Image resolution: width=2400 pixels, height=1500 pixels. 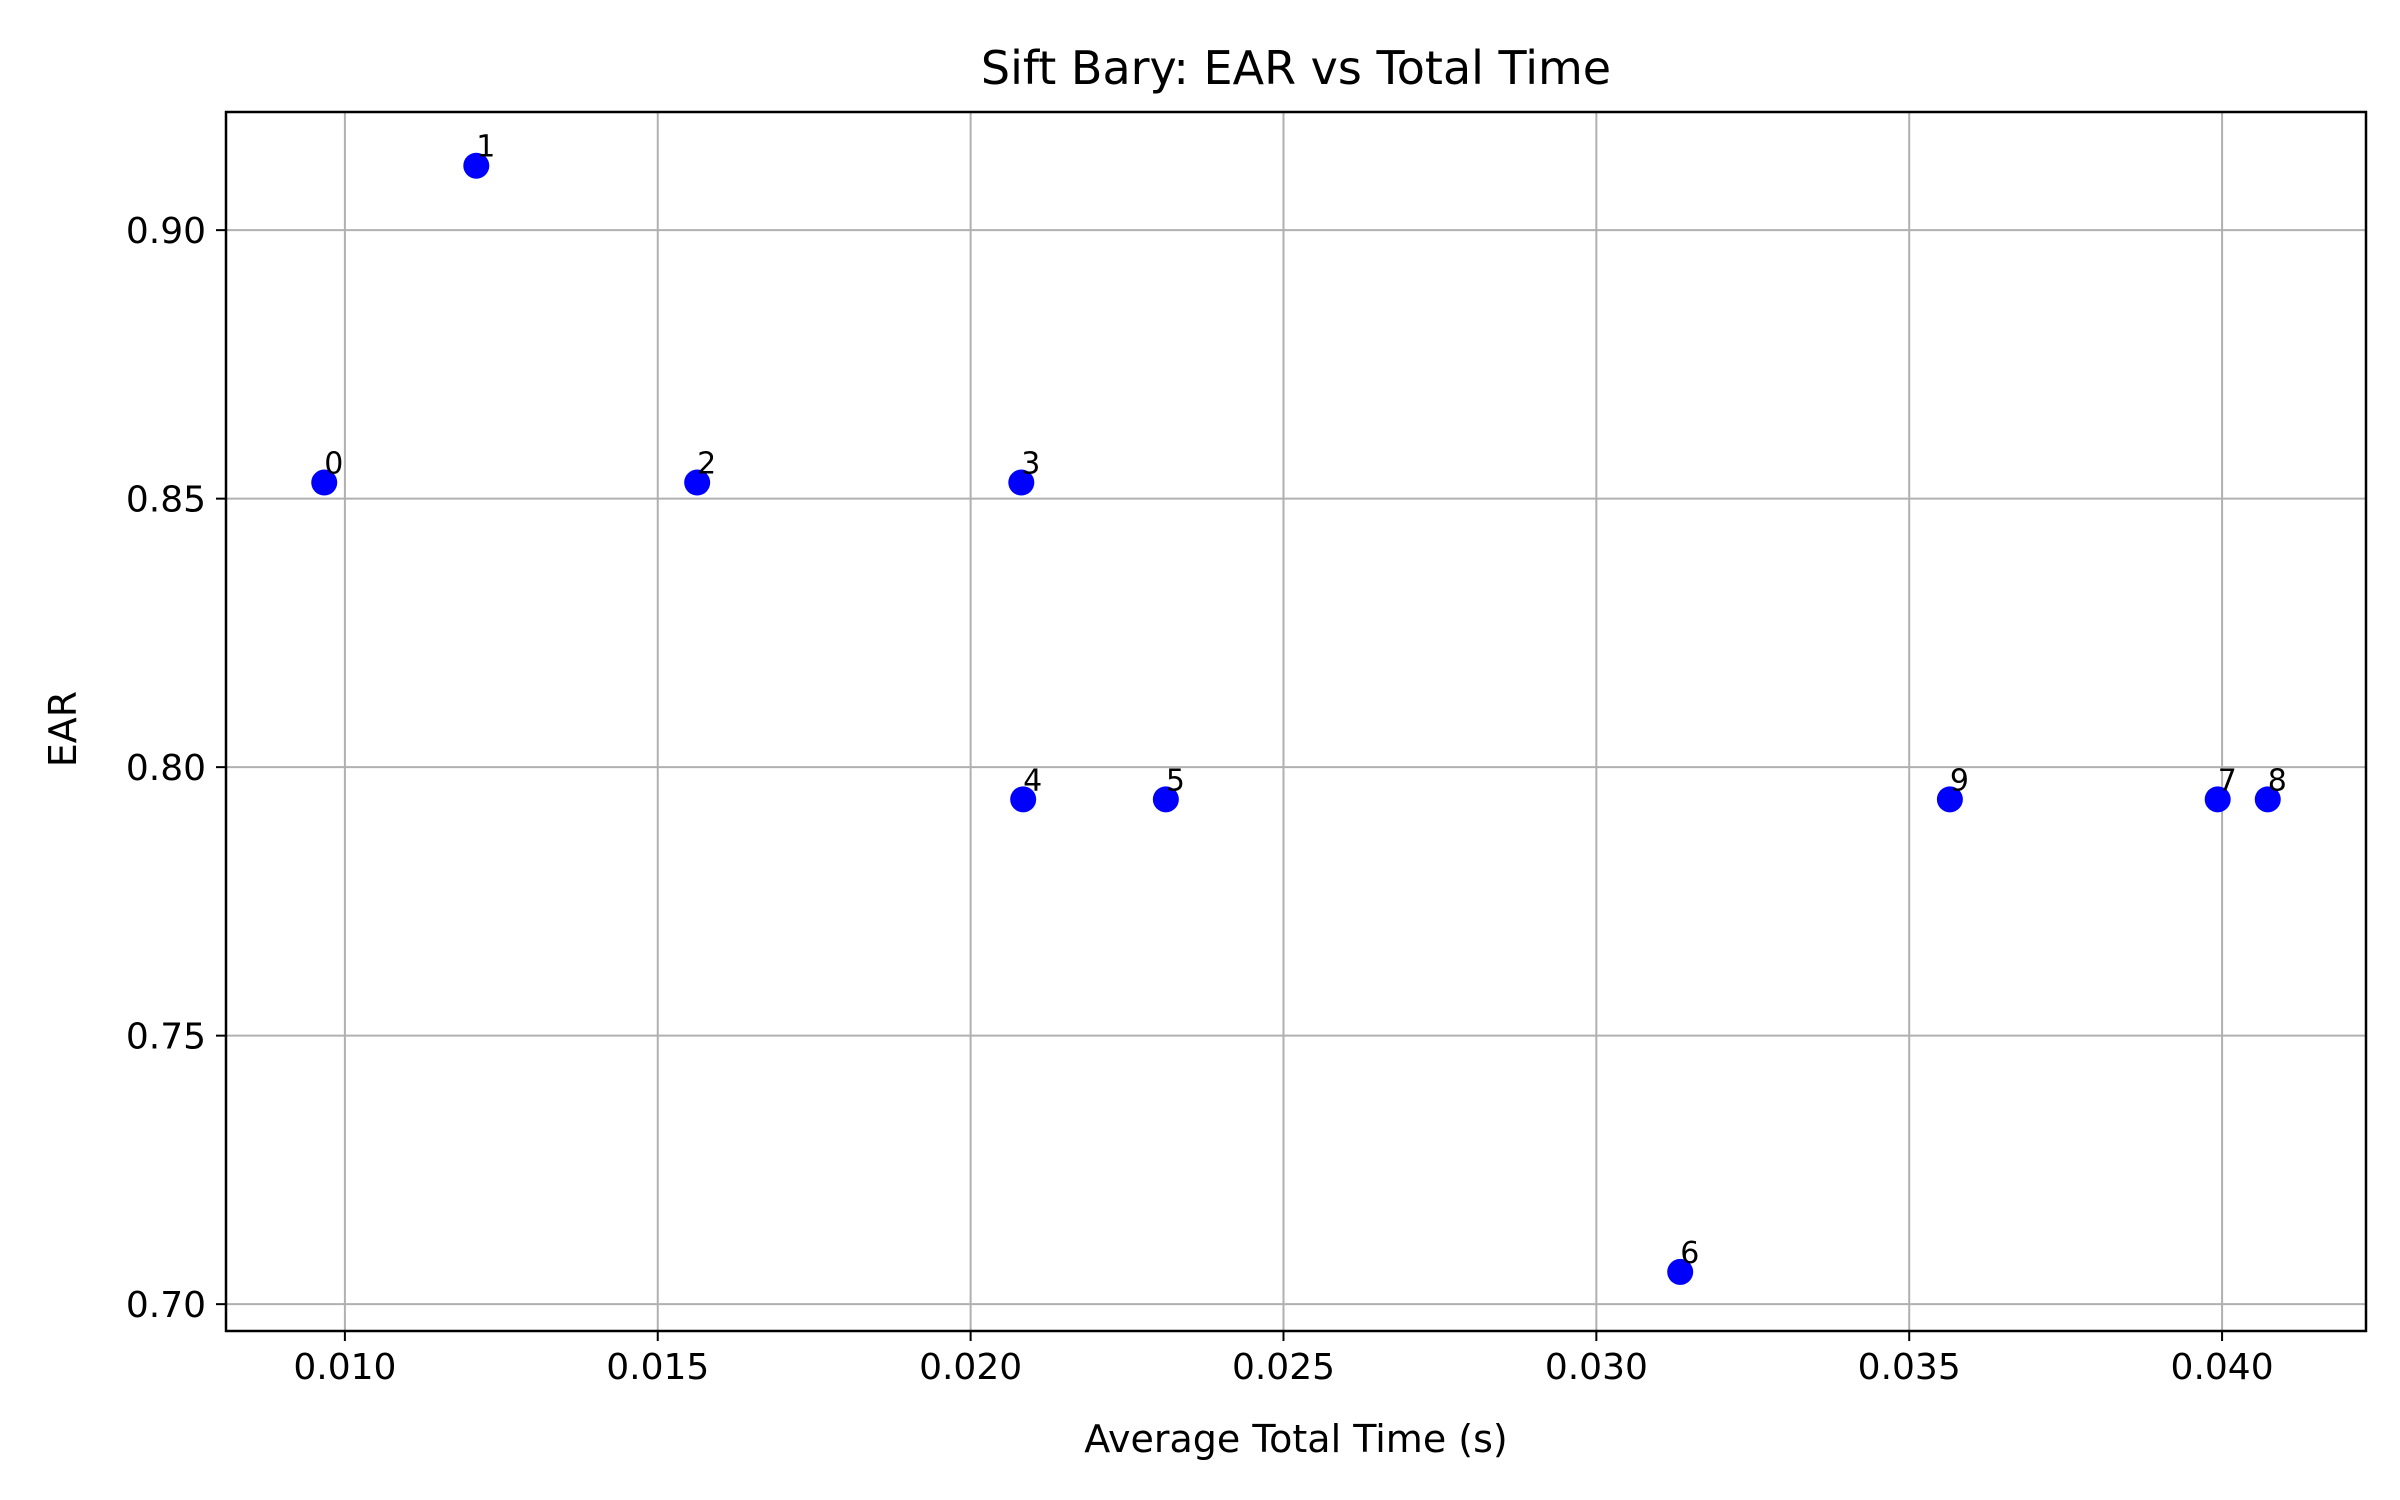 I want to click on chart-title: Sift Bary: EAR vs Total Time, so click(x=1296, y=68).